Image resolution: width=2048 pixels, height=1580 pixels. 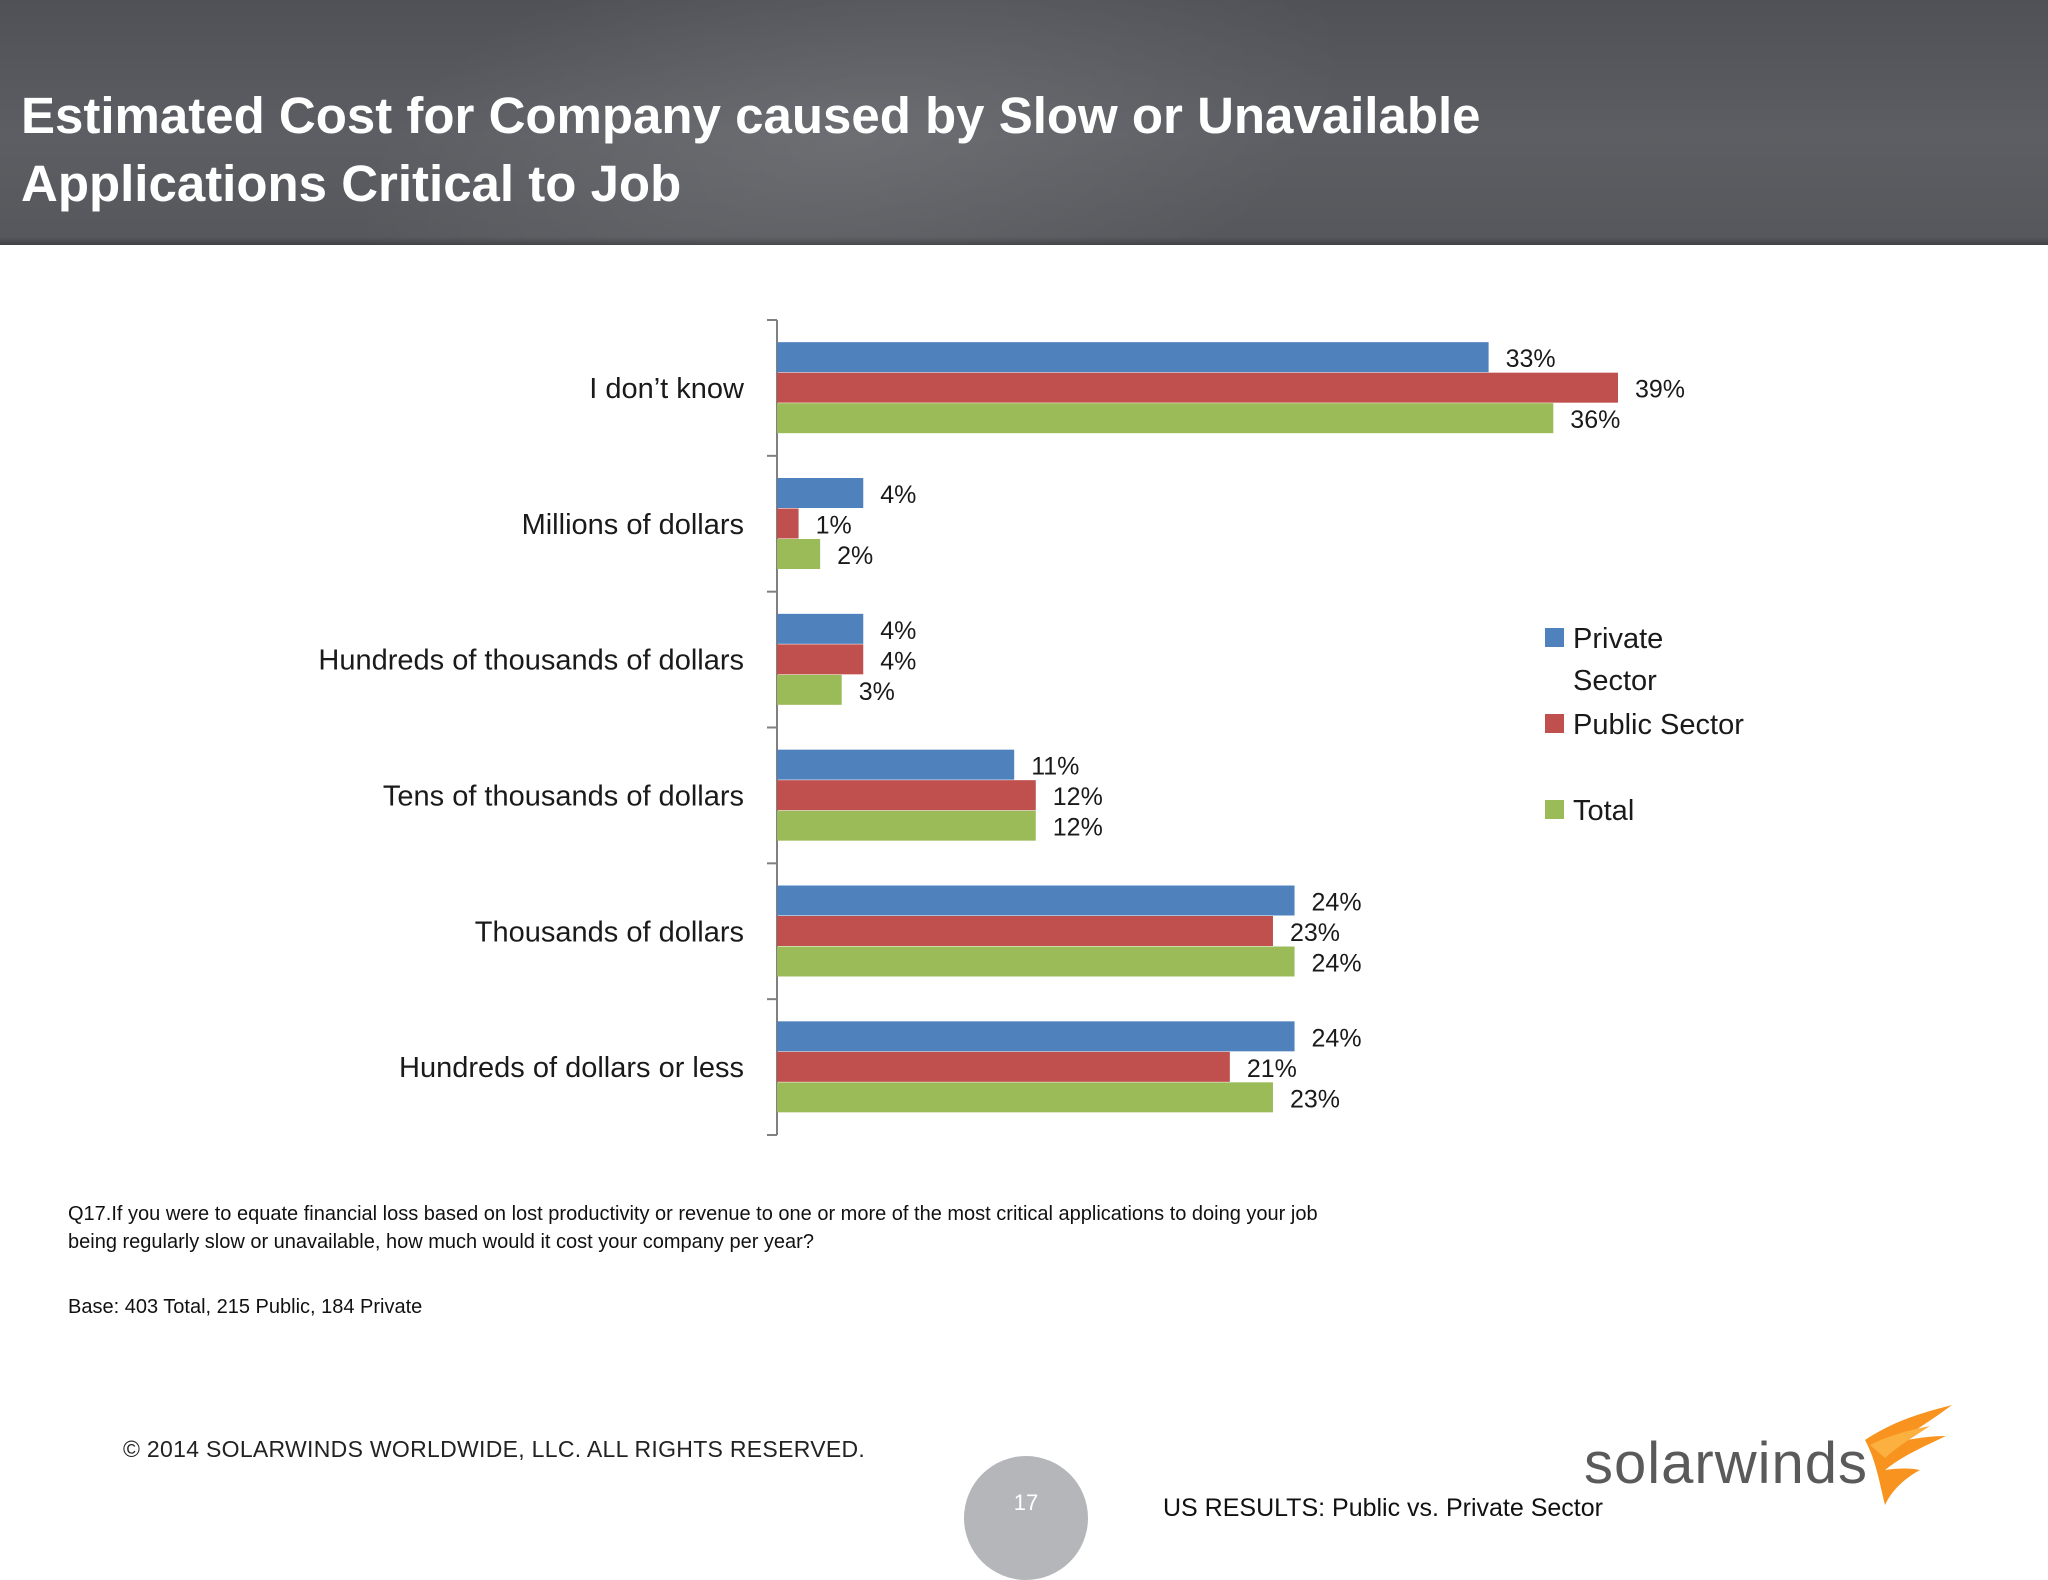 What do you see at coordinates (1908, 1455) in the screenshot?
I see `solarwinds-flame-icon` at bounding box center [1908, 1455].